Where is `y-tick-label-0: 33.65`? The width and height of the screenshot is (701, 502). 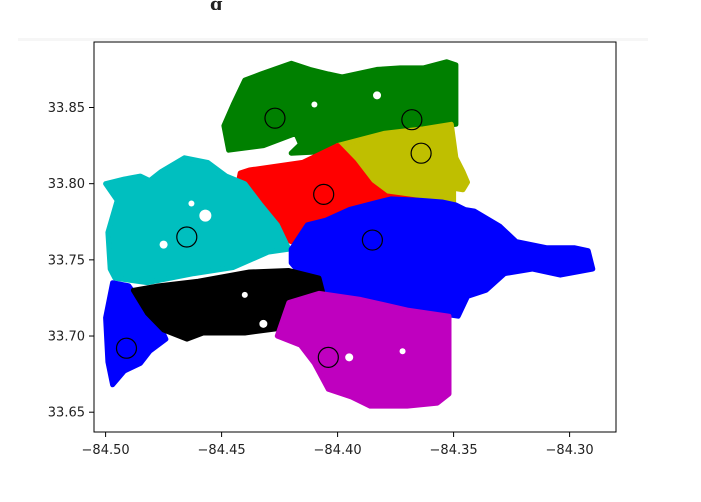
y-tick-label-0: 33.65 is located at coordinates (66, 413).